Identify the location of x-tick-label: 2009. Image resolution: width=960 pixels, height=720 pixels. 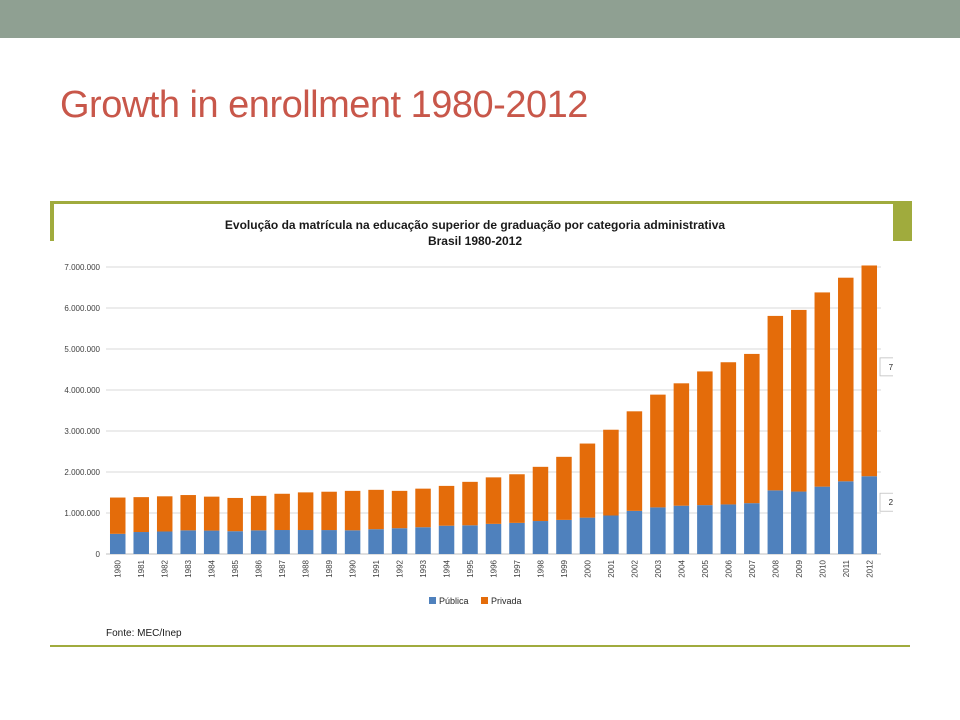
(799, 568).